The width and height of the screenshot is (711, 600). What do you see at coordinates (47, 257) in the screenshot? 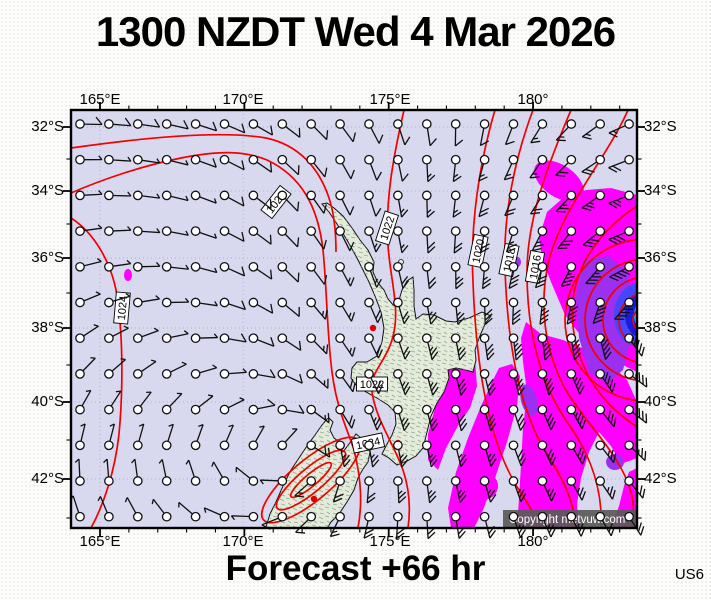
I see `lat-label-left: 36°S` at bounding box center [47, 257].